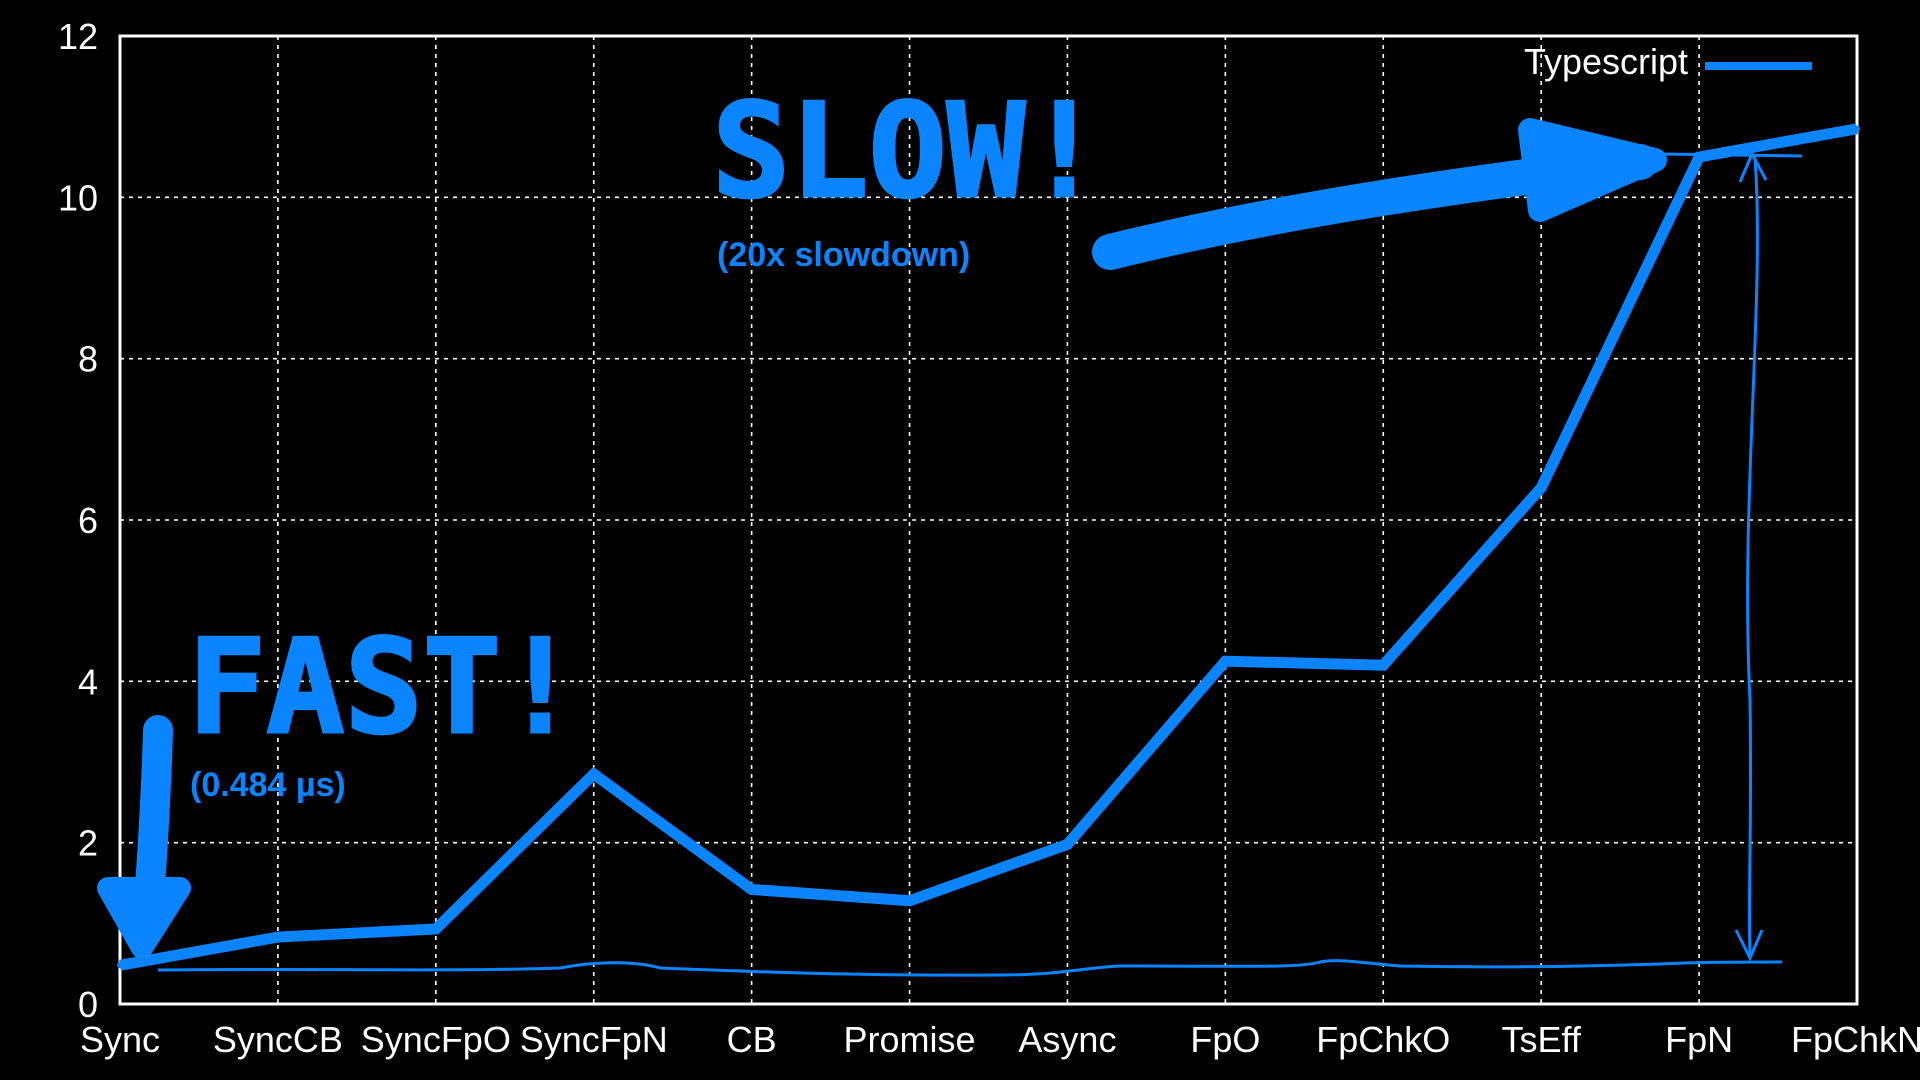 Image resolution: width=1920 pixels, height=1080 pixels. I want to click on y-tick-label: 10, so click(78, 197).